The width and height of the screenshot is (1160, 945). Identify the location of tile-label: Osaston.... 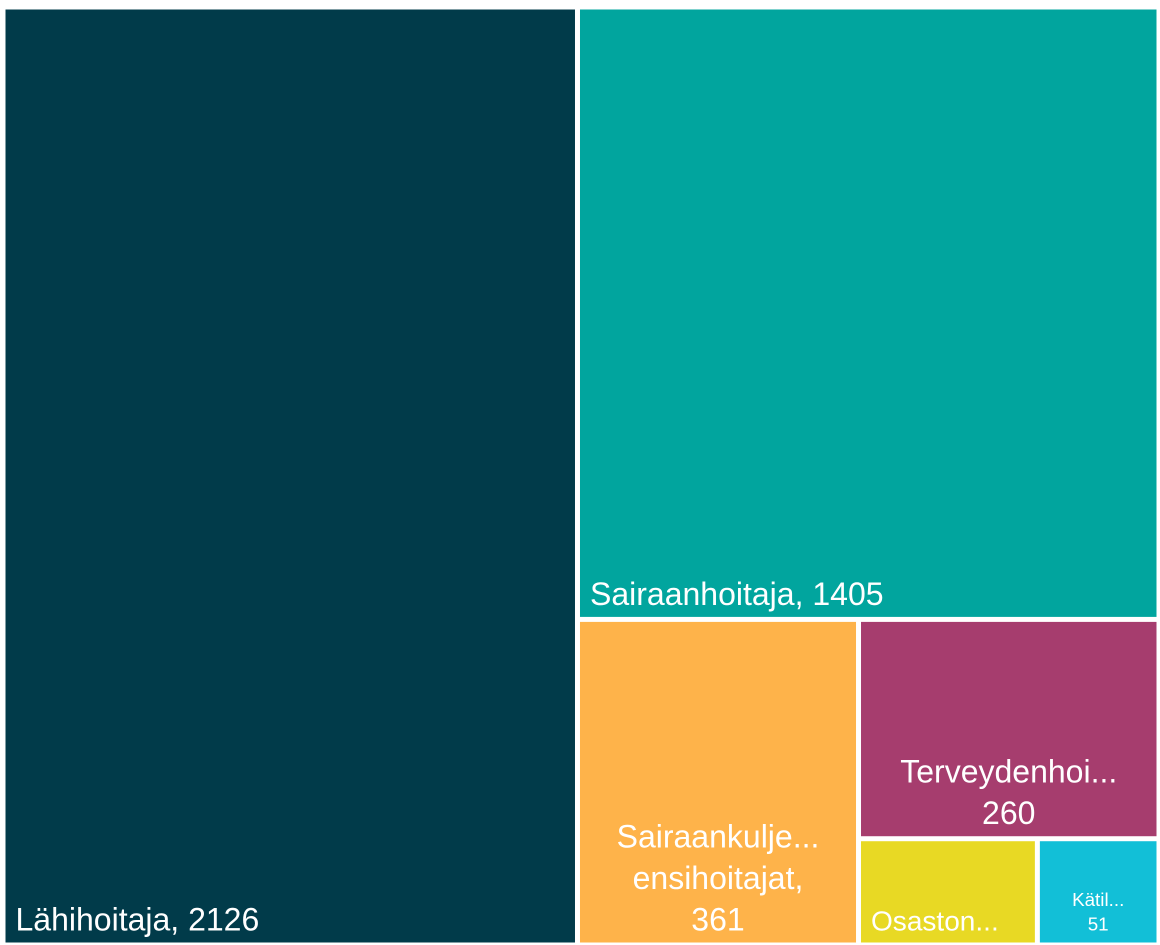
(935, 921).